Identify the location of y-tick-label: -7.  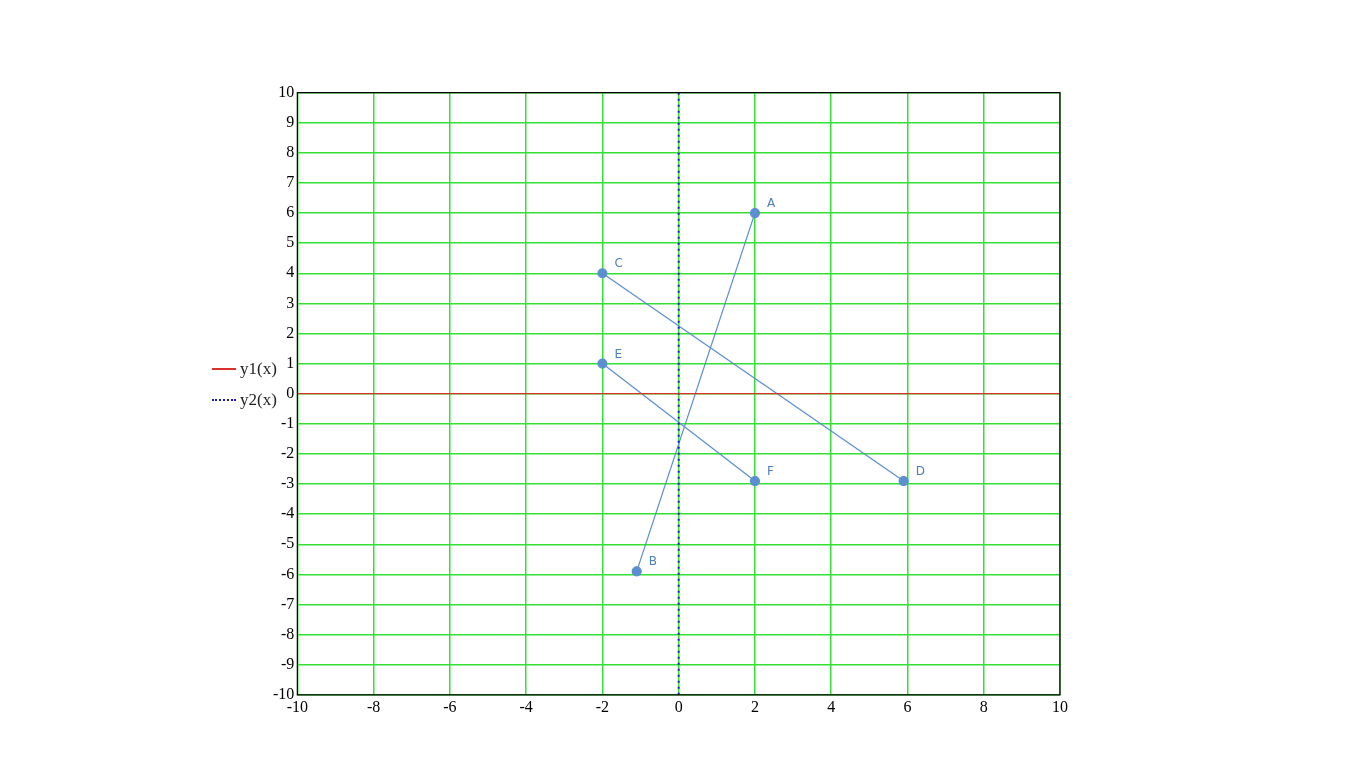
(288, 603).